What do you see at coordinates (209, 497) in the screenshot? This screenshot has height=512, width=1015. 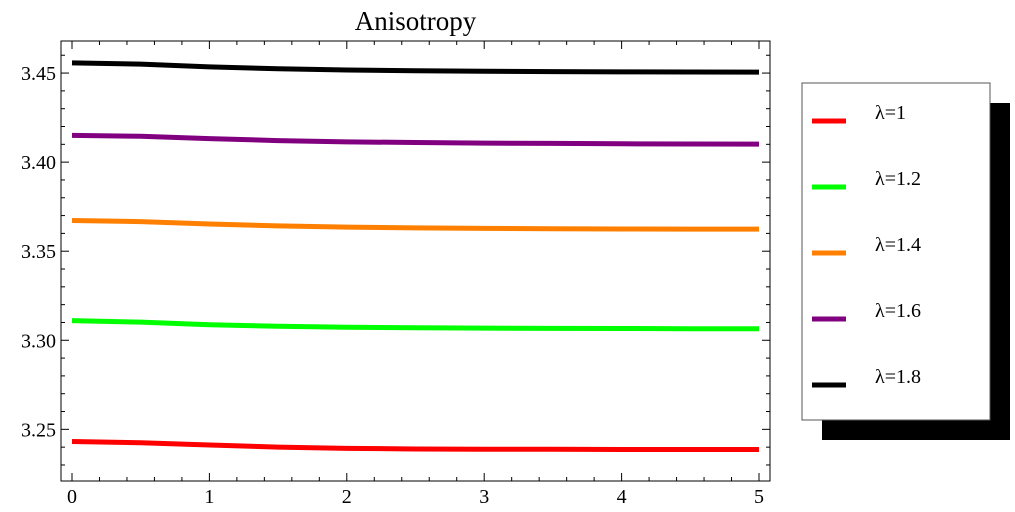 I see `x-tick-label: 1` at bounding box center [209, 497].